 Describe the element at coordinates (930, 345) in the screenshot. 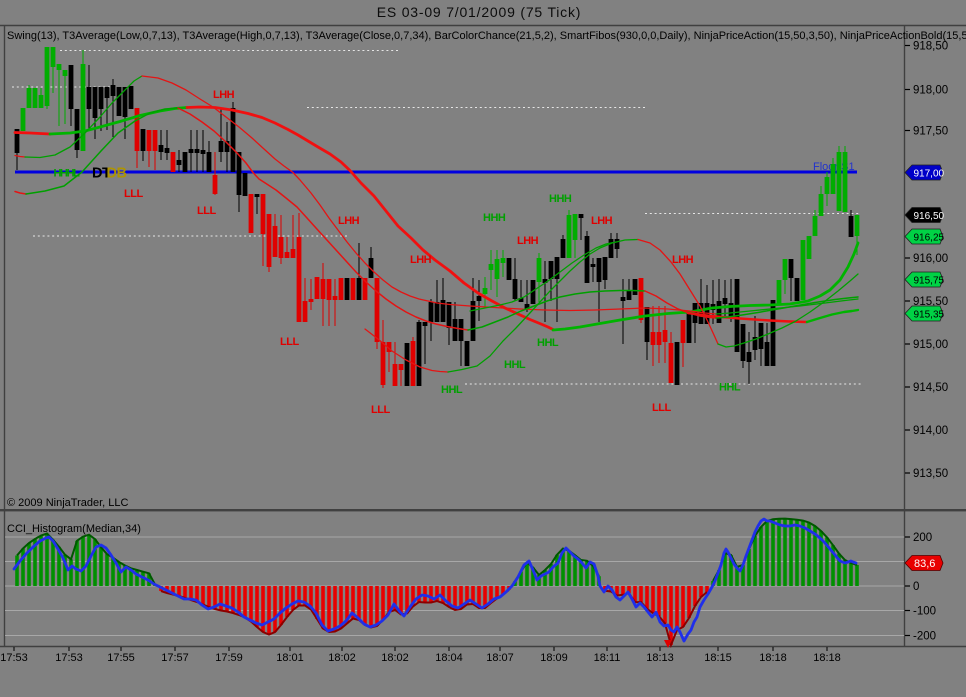

I see `svg-text: 915,00` at that location.